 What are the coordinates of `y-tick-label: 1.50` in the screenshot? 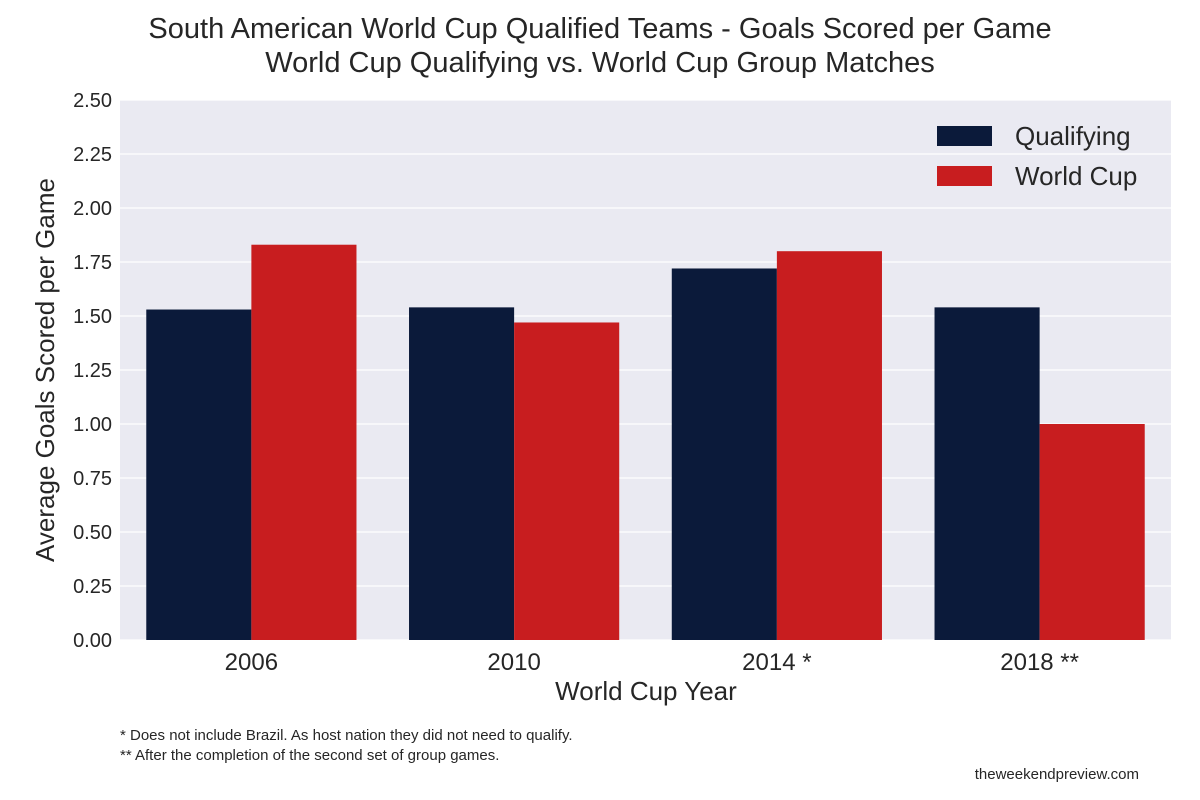 It's located at (92, 317).